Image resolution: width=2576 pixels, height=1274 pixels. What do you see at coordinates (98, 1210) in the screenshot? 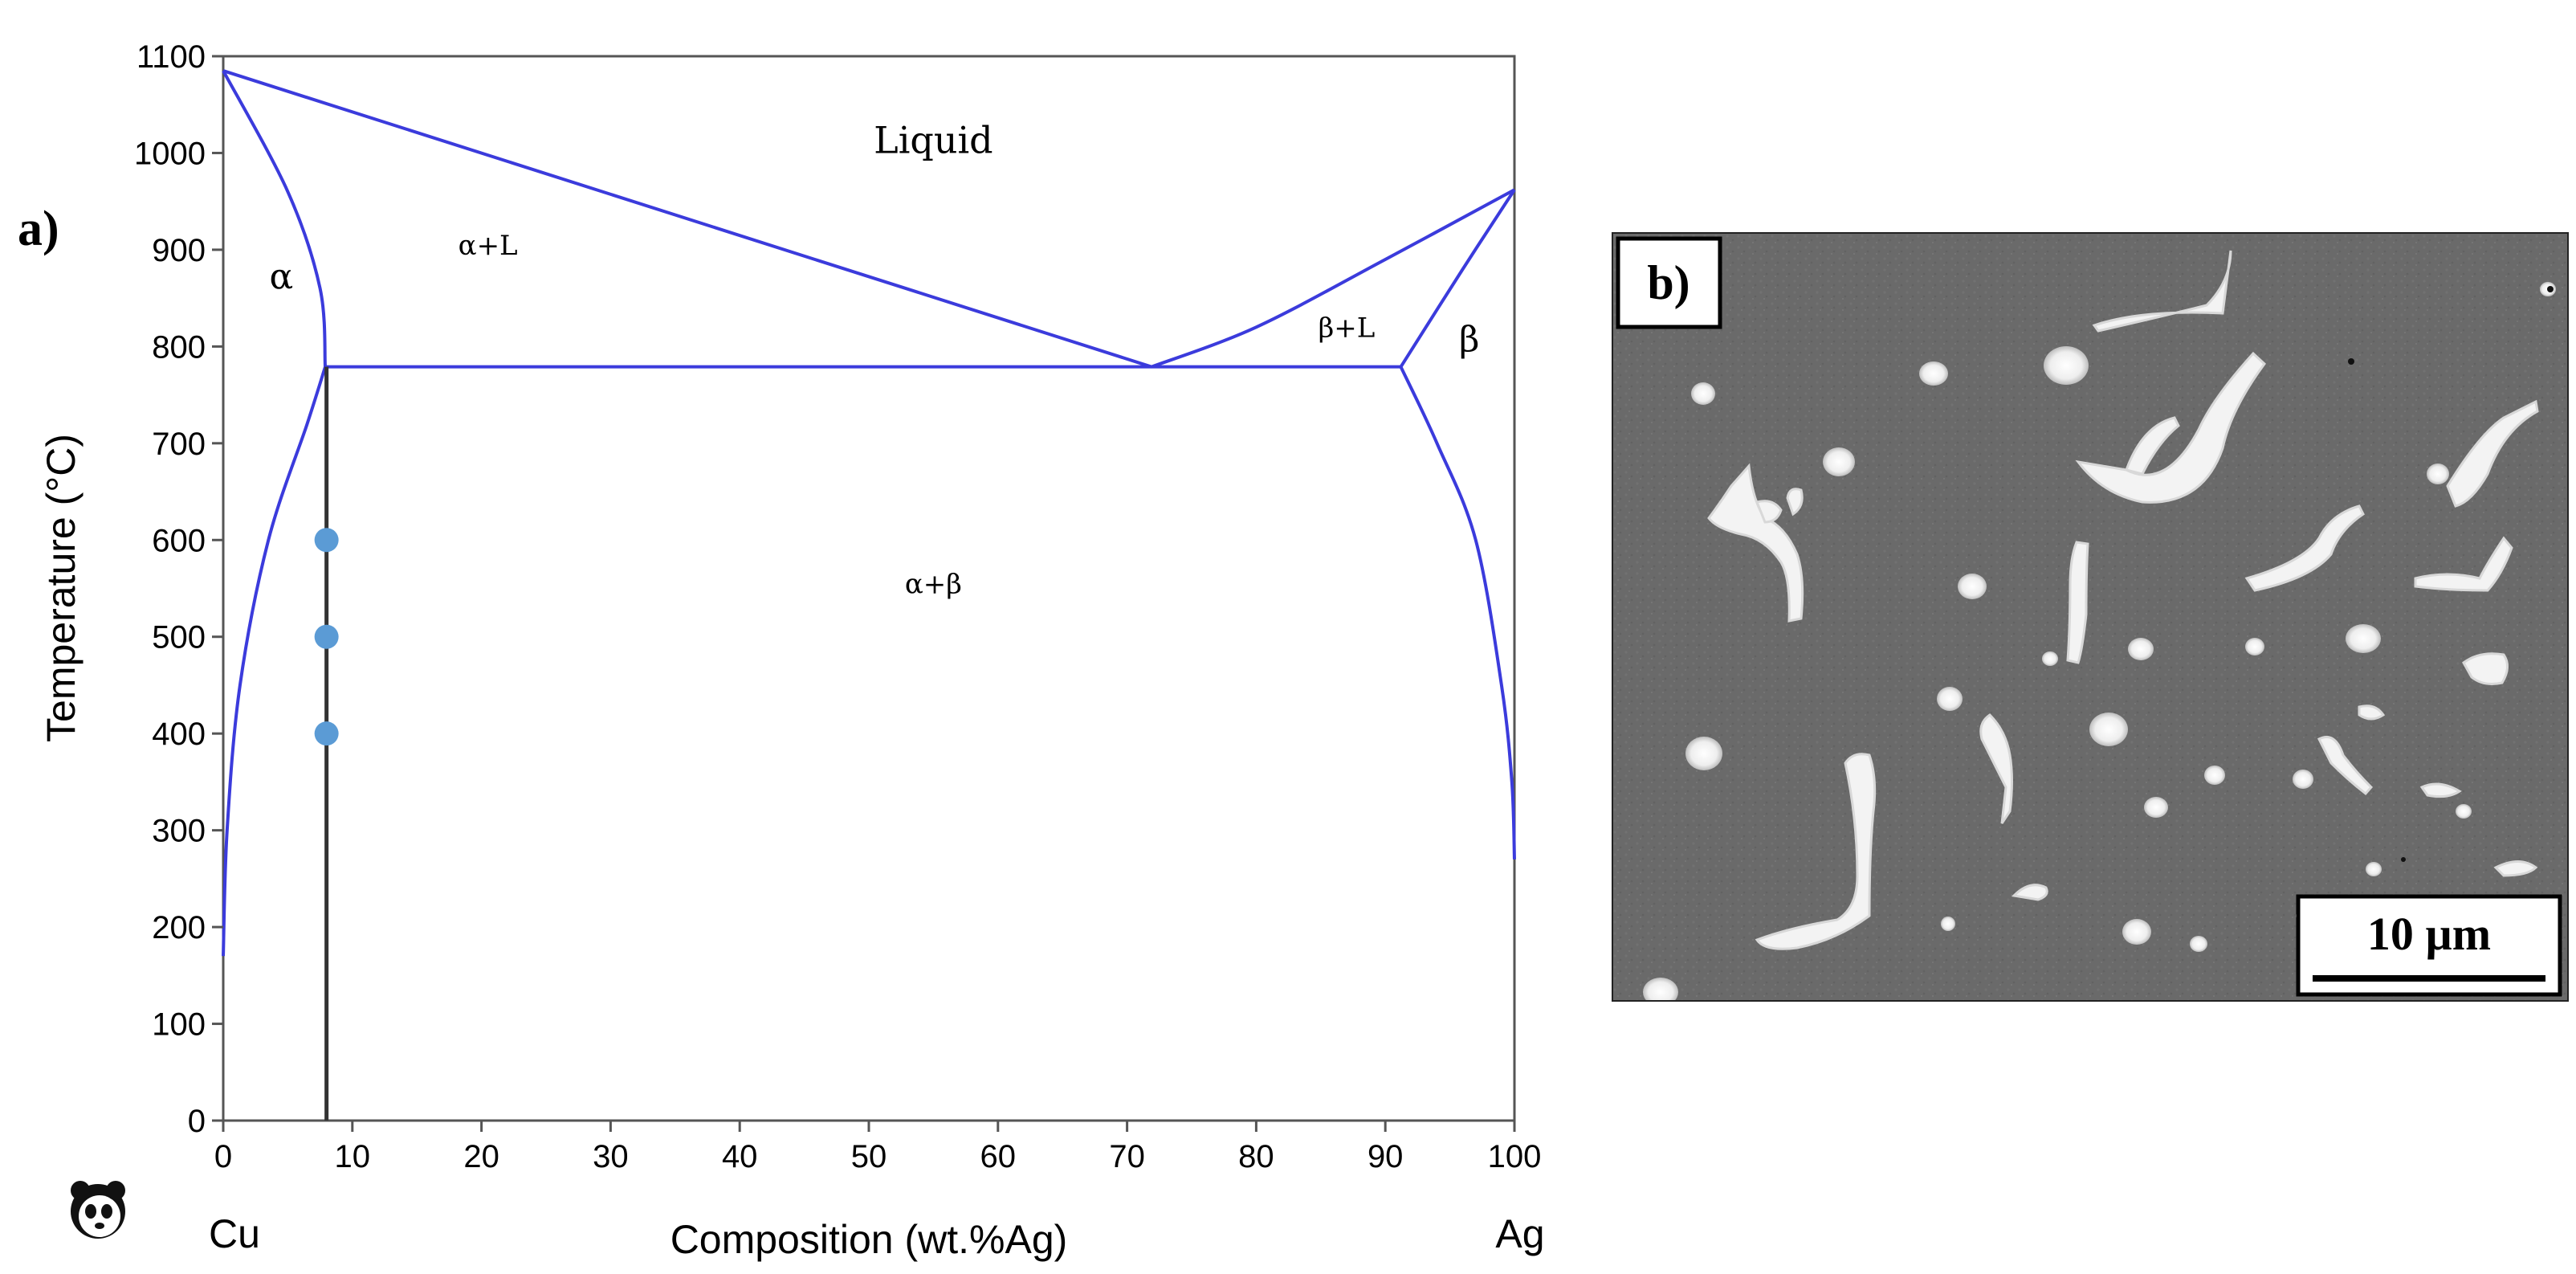
I see `panda-logo-icon` at bounding box center [98, 1210].